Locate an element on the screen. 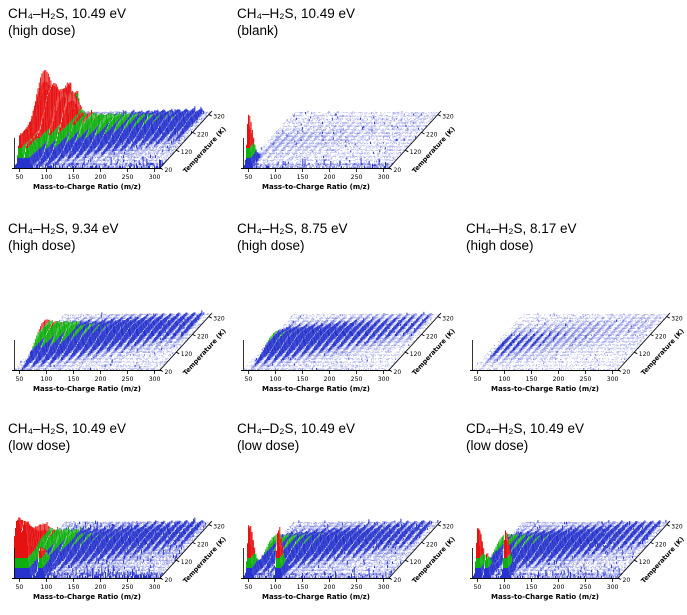 The width and height of the screenshot is (687, 615). panel-title: CH₄–H₂S, 9.34 eV is located at coordinates (63, 228).